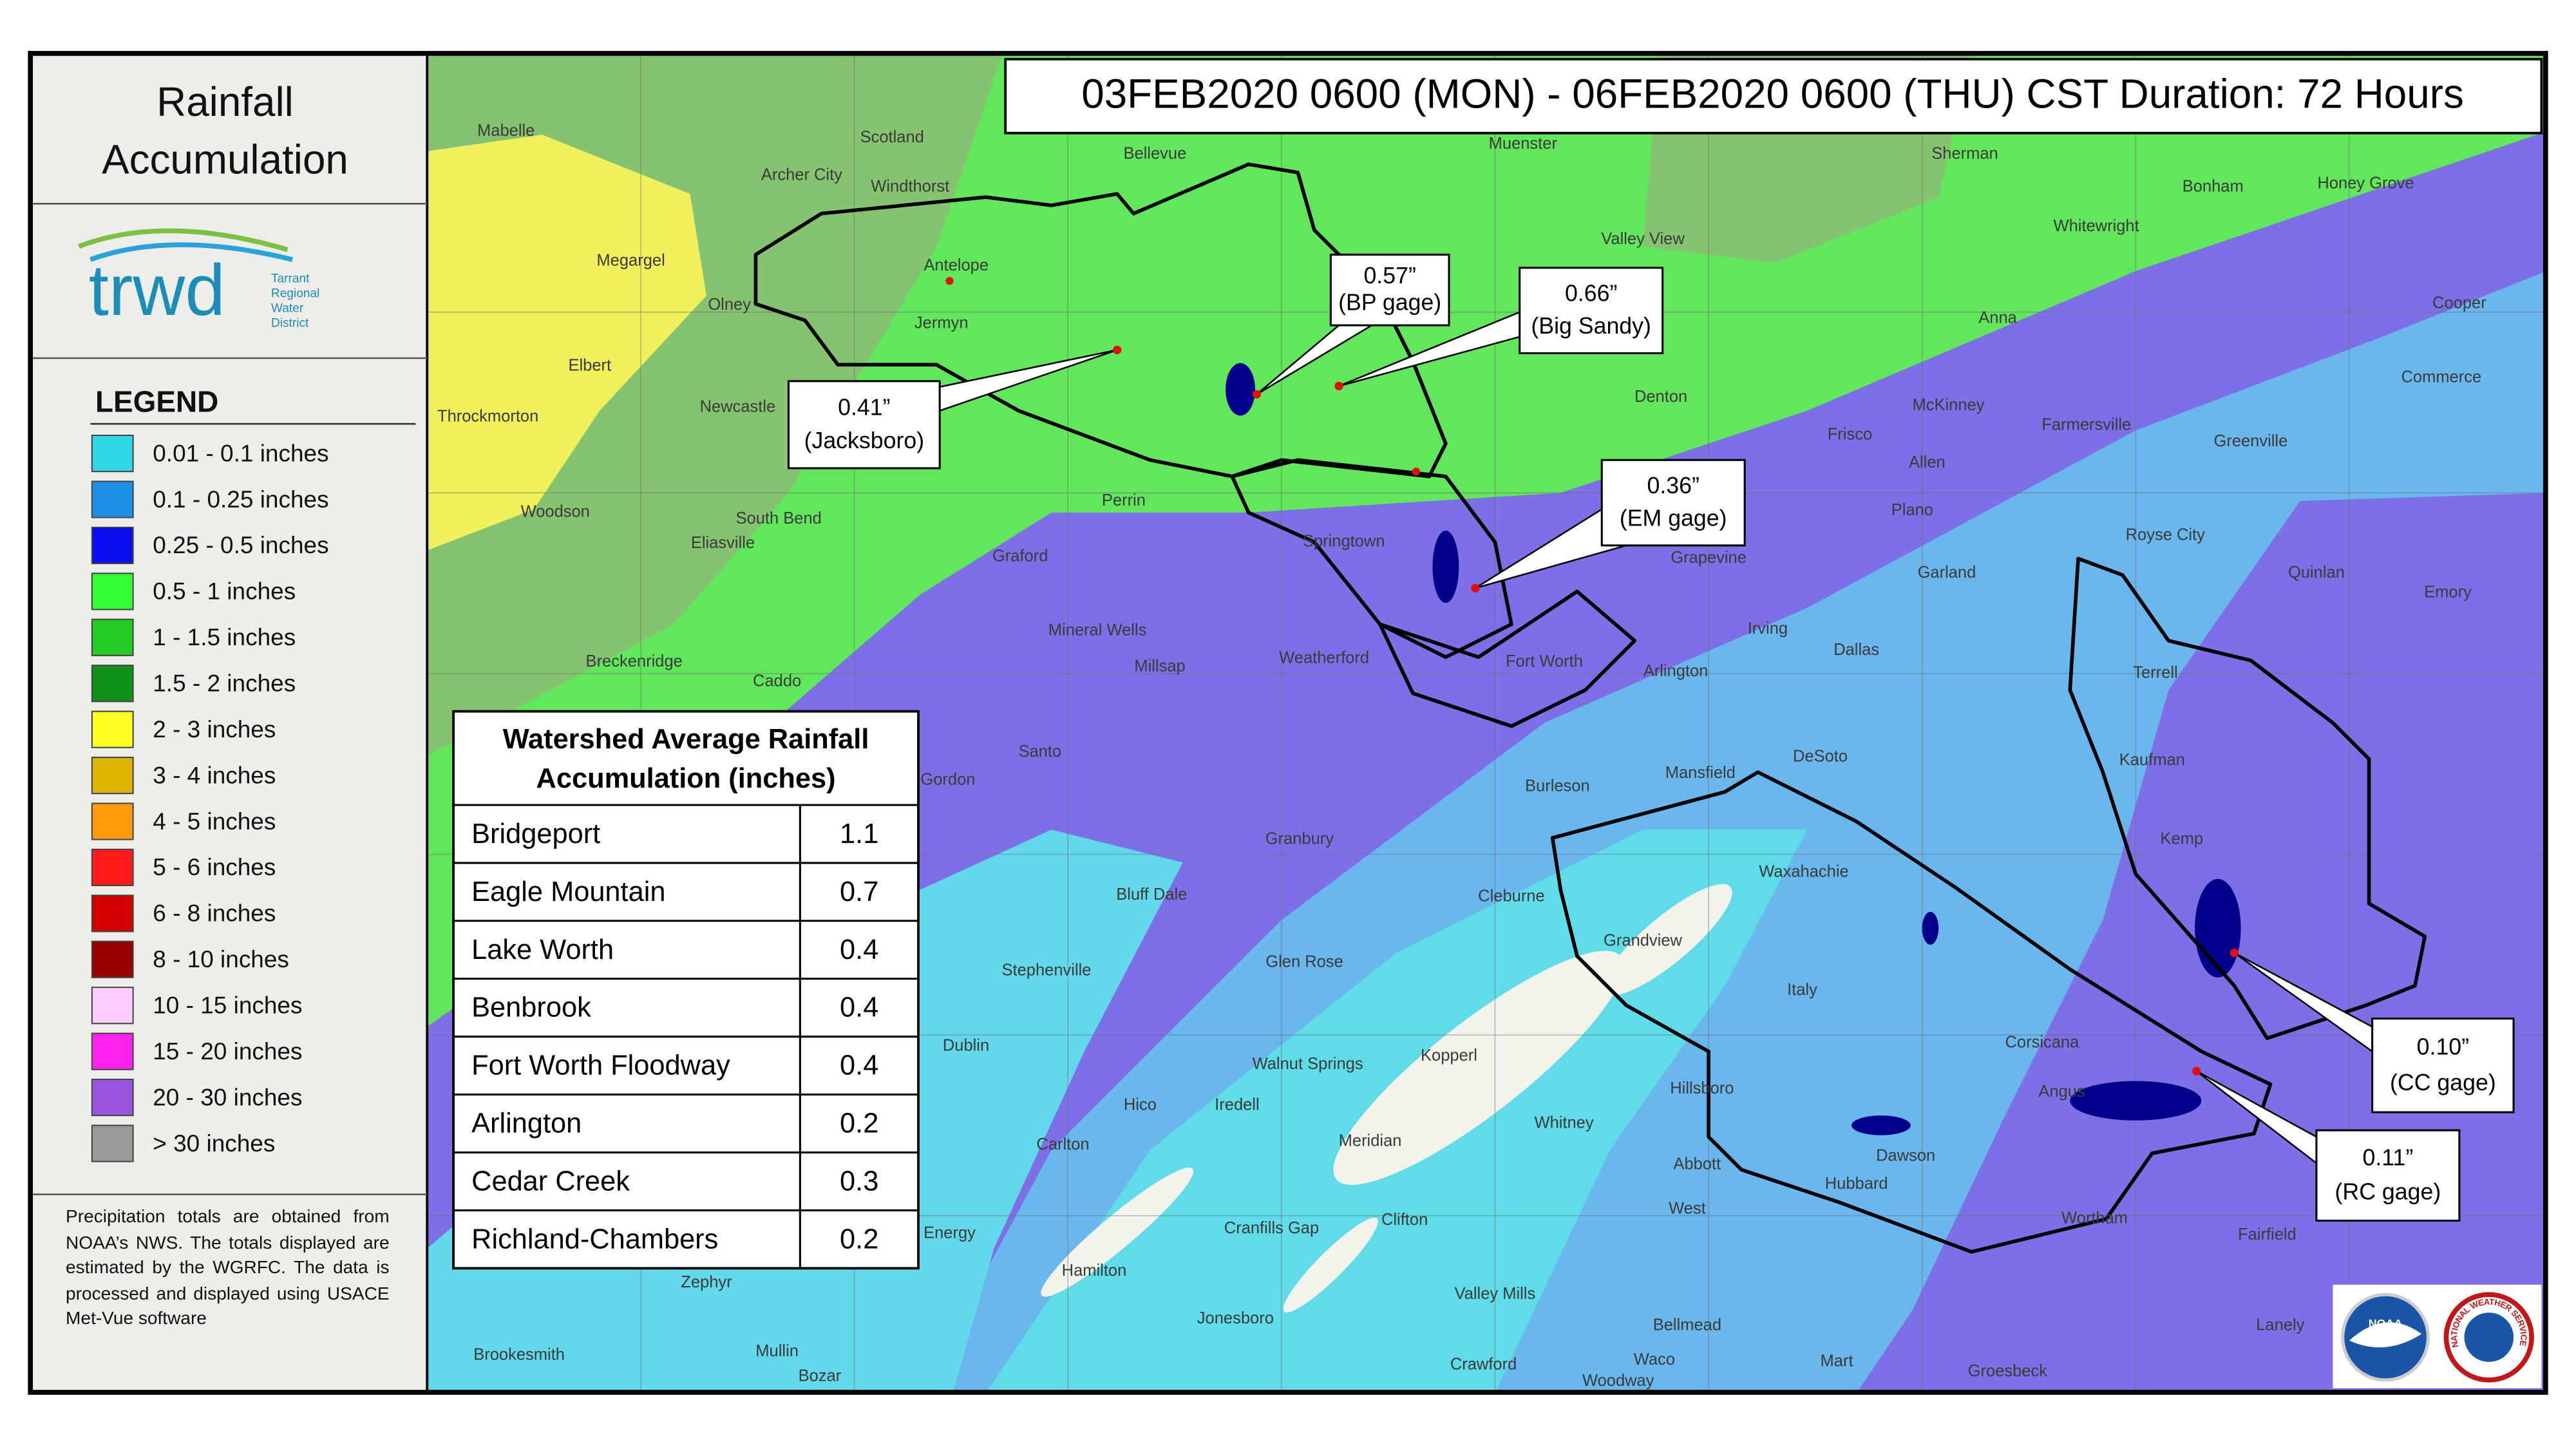  I want to click on legend-label: 5 - 6 inches, so click(215, 867).